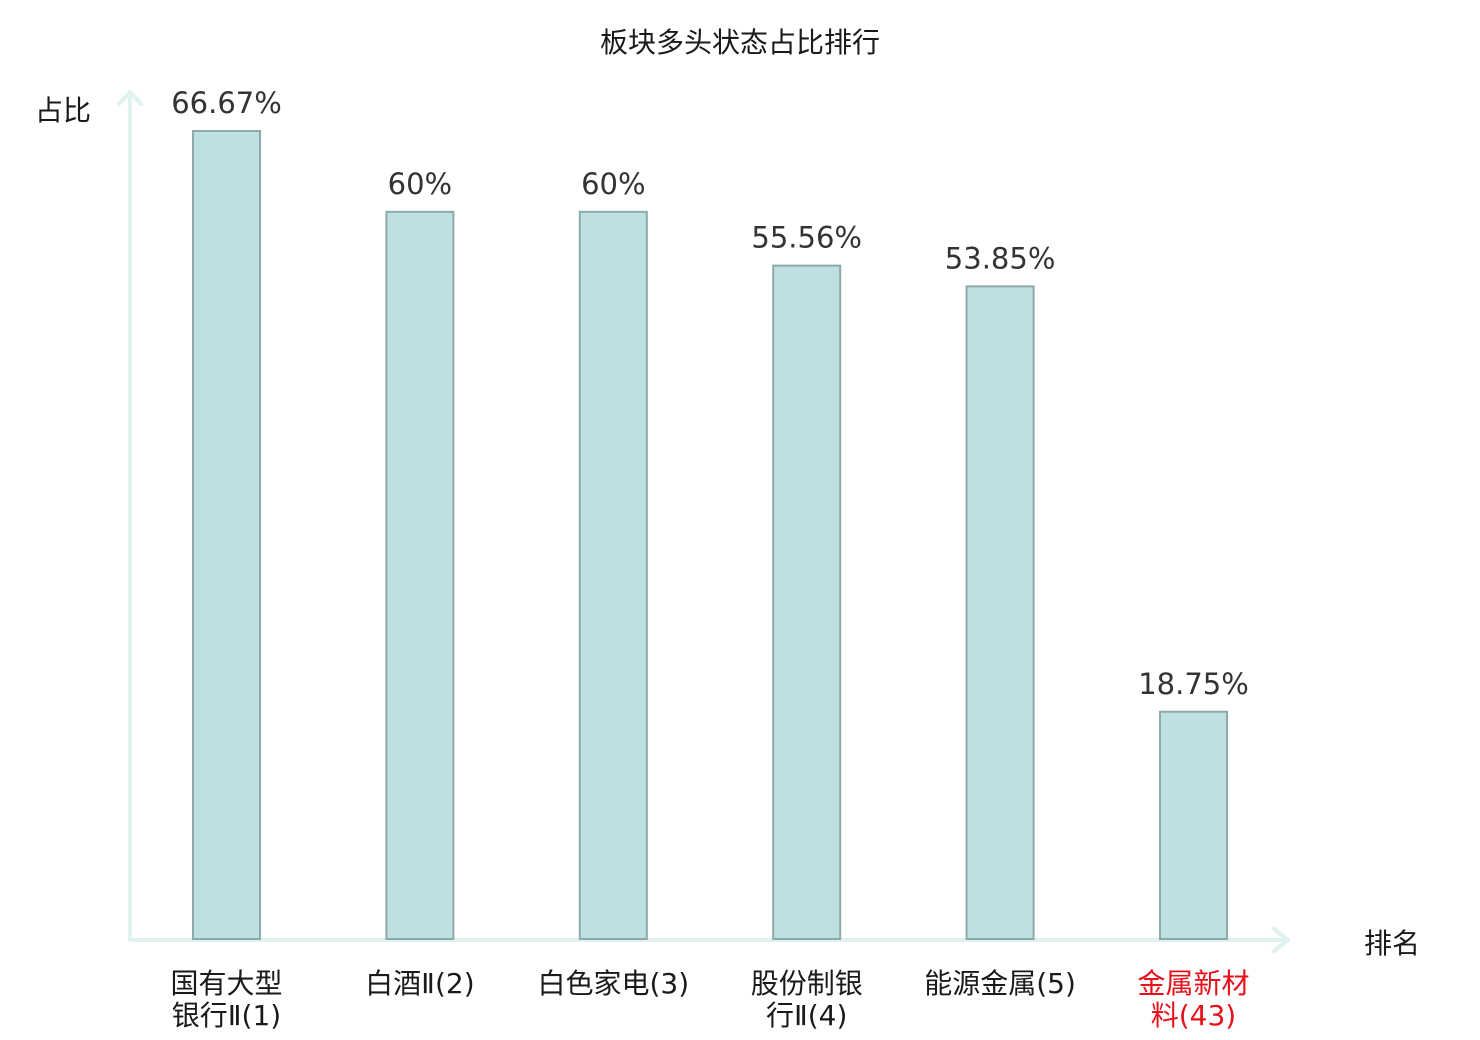 Image resolution: width=1480 pixels, height=1040 pixels. I want to click on category-label-1-line-2: 银行Ⅱ(1), so click(226, 1015).